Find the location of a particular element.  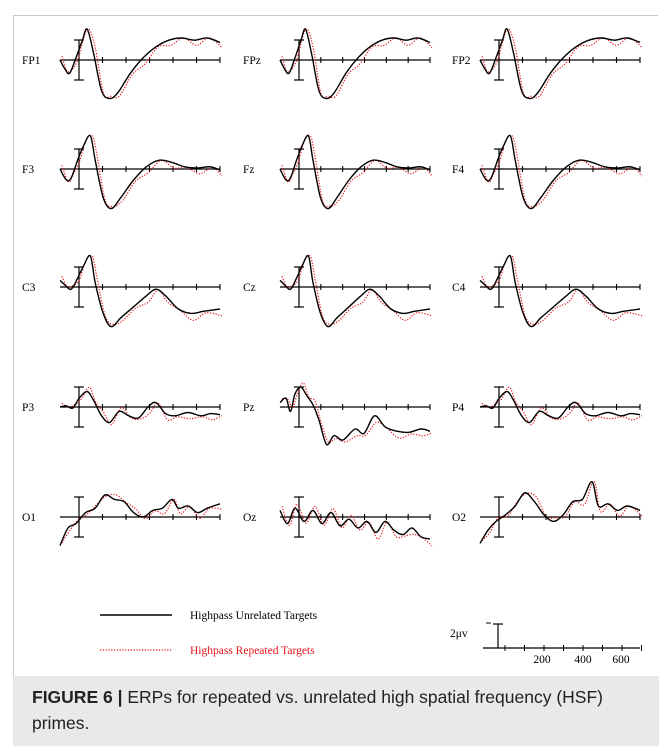

legend-label-repeated: Highpass Repeated Targets is located at coordinates (252, 651).